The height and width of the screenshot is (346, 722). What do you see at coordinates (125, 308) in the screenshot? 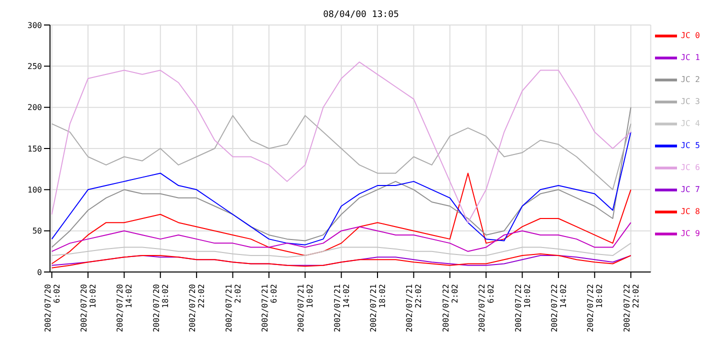
I see `x-tick-label: 2002/07/20 14:02` at bounding box center [125, 308].